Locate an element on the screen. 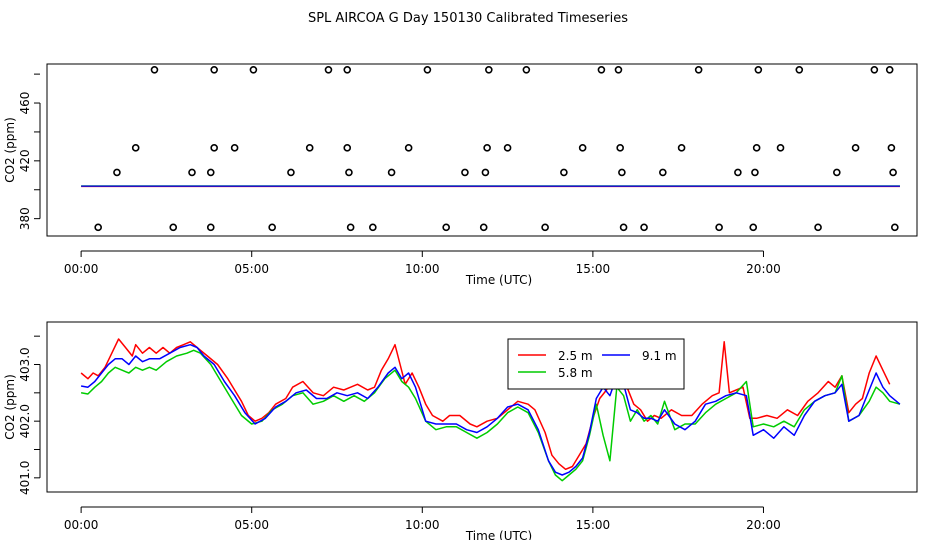 The width and height of the screenshot is (936, 540). y-tick-label: 402.0 is located at coordinates (25, 421).